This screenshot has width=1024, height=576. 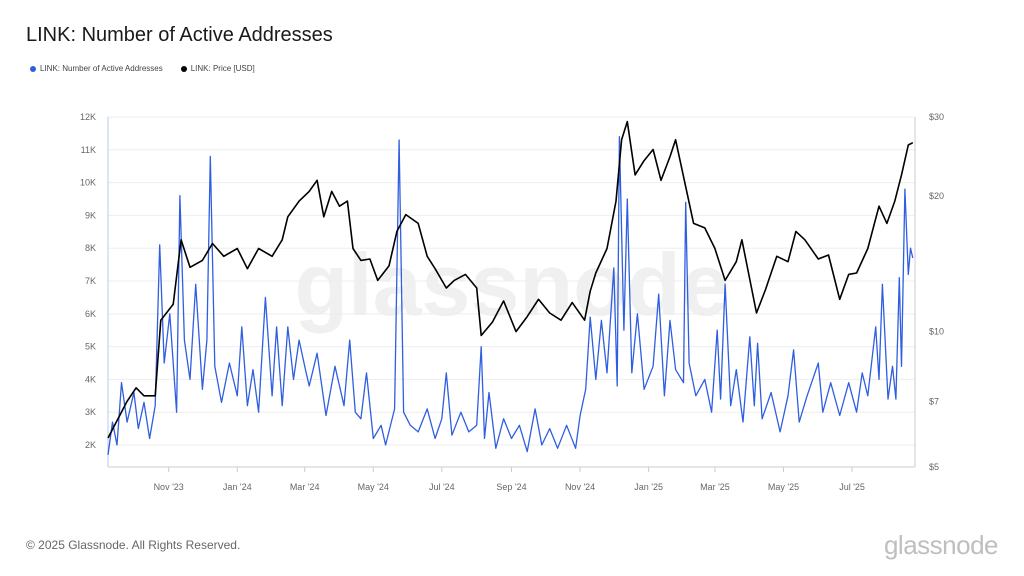 I want to click on legend-item-active-addresses: LINK: Number of Active Addresses, so click(x=96, y=68).